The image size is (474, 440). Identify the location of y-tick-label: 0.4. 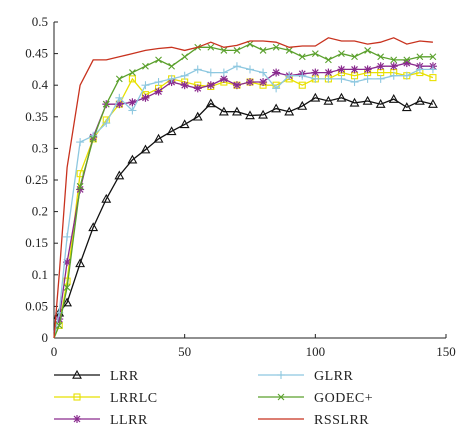
(40, 84).